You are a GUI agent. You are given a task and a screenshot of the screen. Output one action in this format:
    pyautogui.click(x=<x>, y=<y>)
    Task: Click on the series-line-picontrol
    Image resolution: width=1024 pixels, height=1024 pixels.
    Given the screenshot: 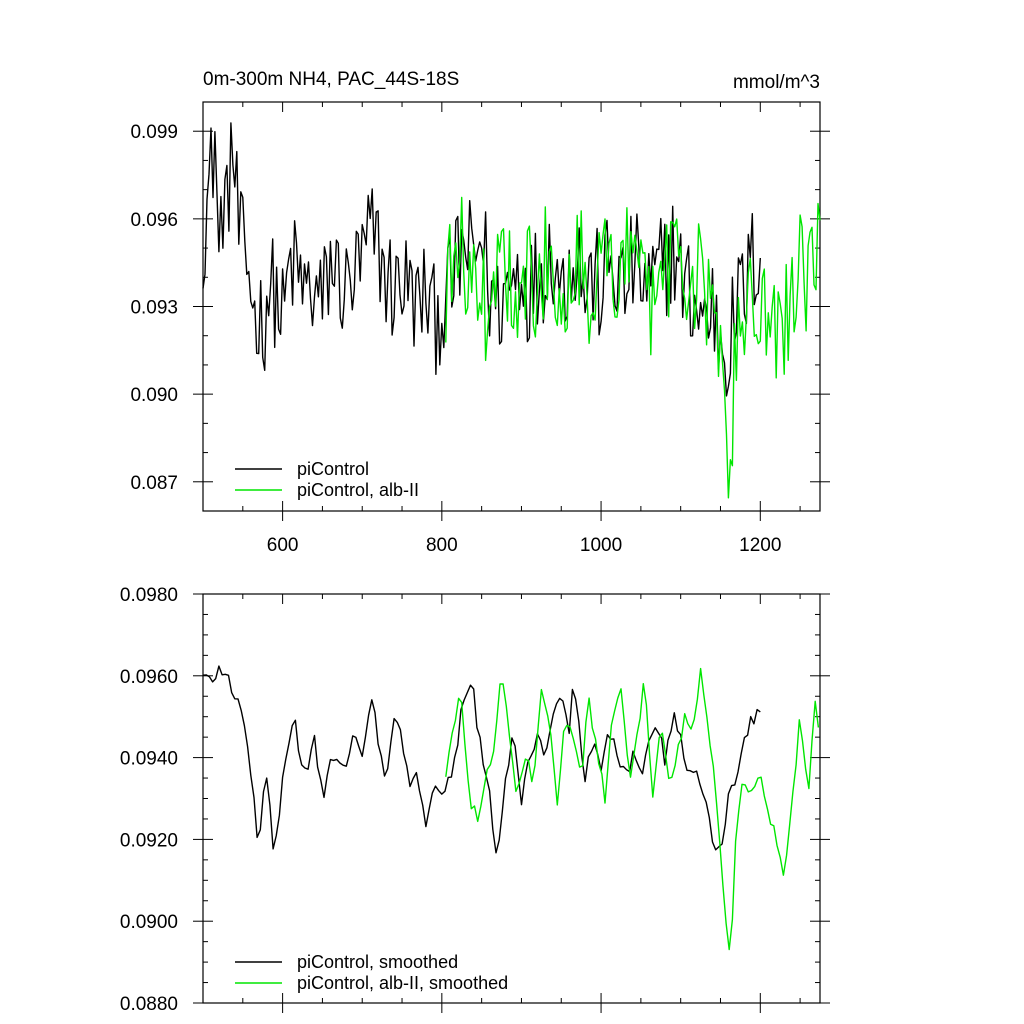 What is the action you would take?
    pyautogui.click(x=481, y=259)
    